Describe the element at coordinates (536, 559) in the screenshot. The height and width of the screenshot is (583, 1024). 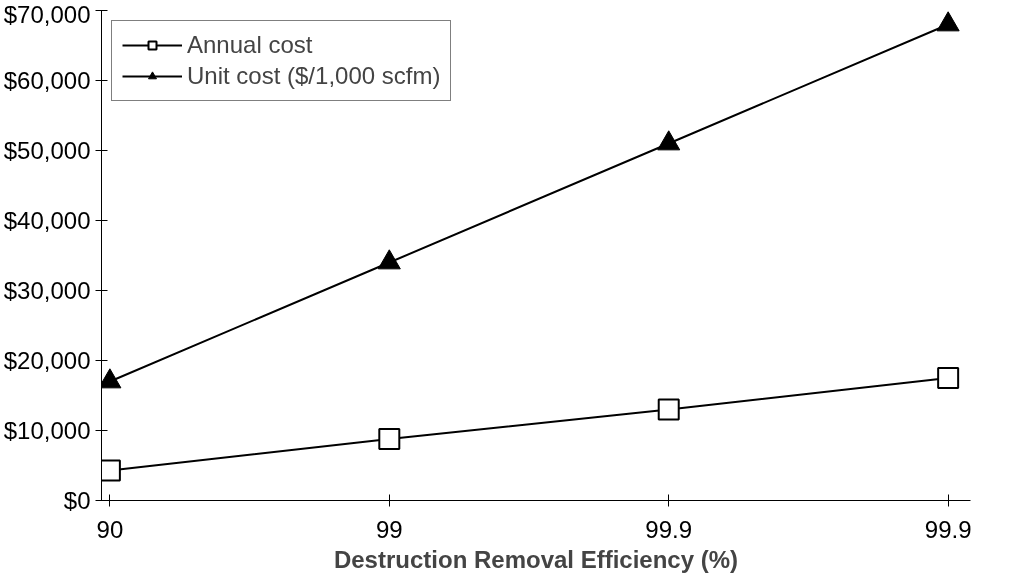
I see `x-axis-title: Destruction Removal Efficiency (%)` at that location.